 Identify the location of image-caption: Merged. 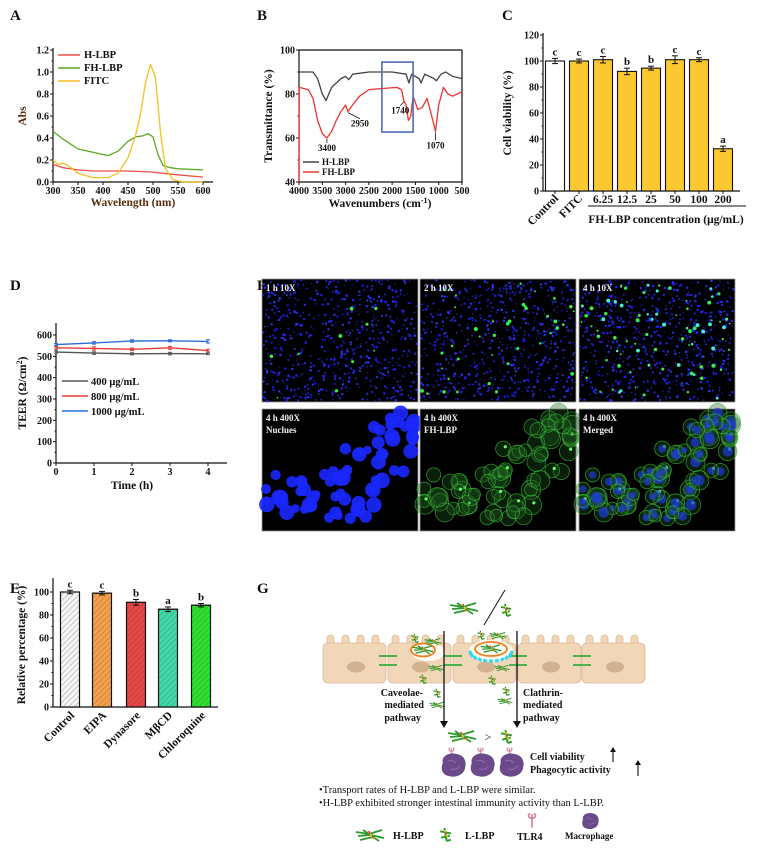
(598, 430).